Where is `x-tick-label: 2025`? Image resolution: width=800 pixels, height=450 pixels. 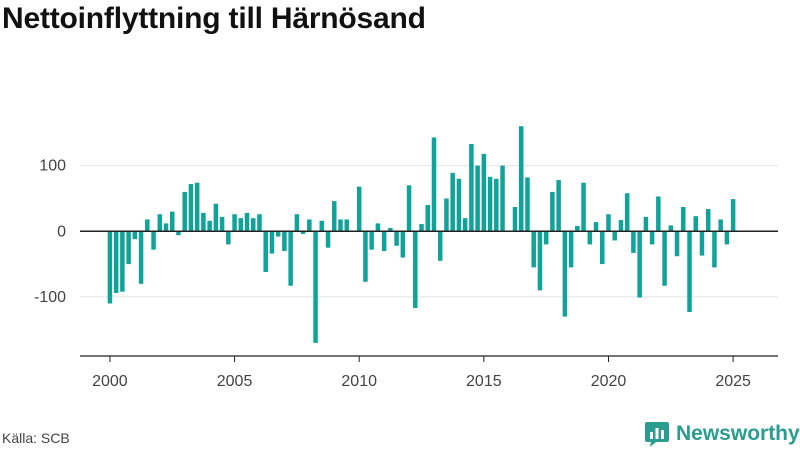
x-tick-label: 2025 is located at coordinates (733, 381).